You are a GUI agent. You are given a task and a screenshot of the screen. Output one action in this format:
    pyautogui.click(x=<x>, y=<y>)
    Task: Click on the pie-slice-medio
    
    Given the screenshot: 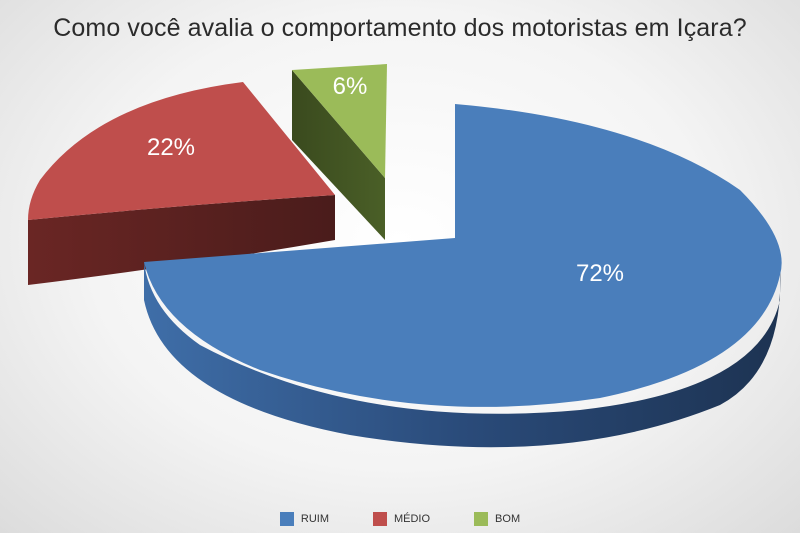 What is the action you would take?
    pyautogui.click(x=181, y=183)
    